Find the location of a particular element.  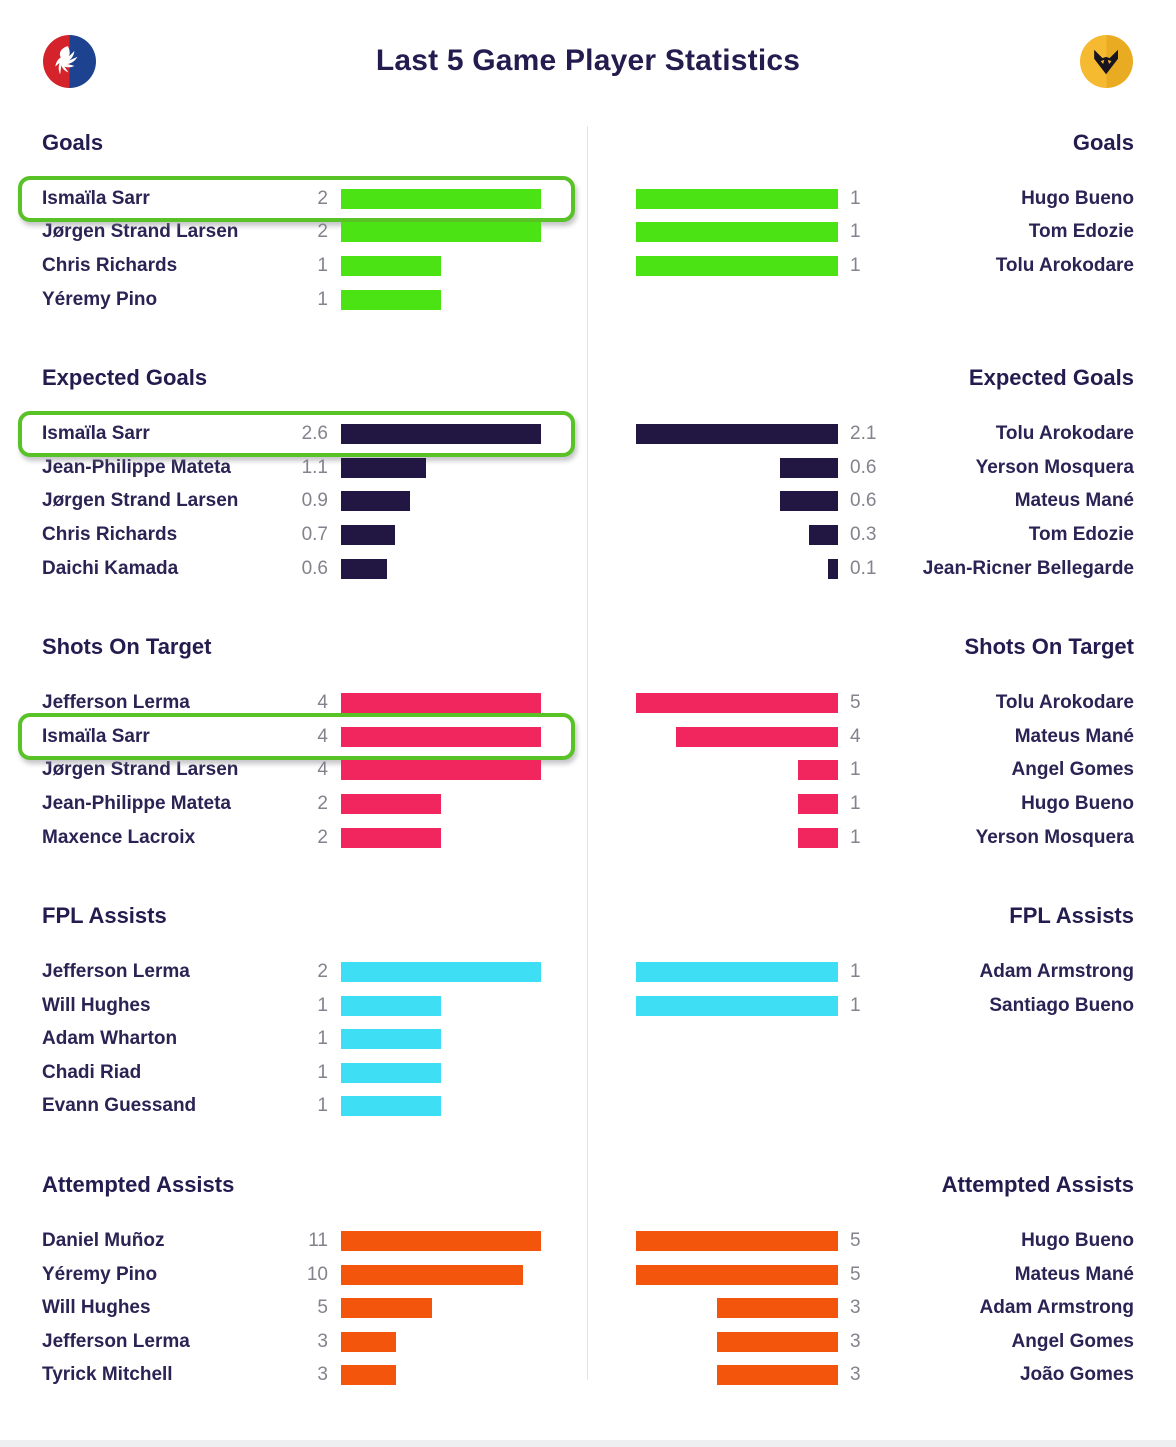

stat-value: 2.1 is located at coordinates (863, 434).